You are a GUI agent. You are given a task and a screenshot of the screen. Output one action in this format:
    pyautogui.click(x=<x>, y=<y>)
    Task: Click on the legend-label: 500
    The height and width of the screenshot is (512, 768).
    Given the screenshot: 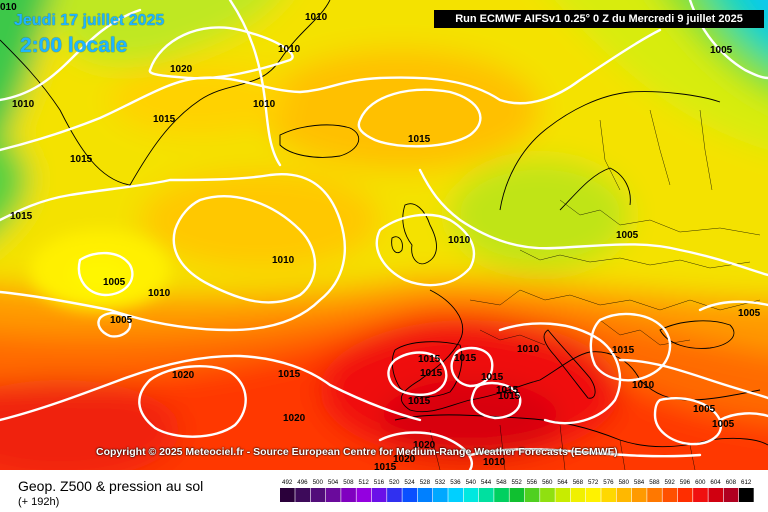 What is the action you would take?
    pyautogui.click(x=318, y=482)
    